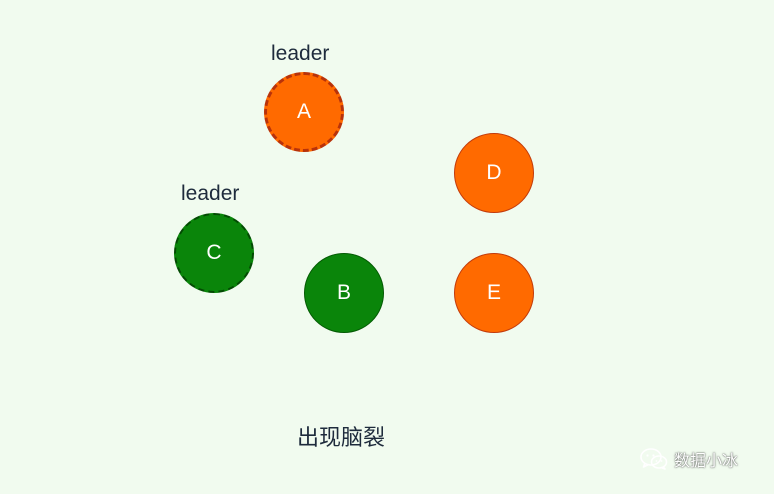 Image resolution: width=774 pixels, height=494 pixels. I want to click on node-e: E, so click(494, 293).